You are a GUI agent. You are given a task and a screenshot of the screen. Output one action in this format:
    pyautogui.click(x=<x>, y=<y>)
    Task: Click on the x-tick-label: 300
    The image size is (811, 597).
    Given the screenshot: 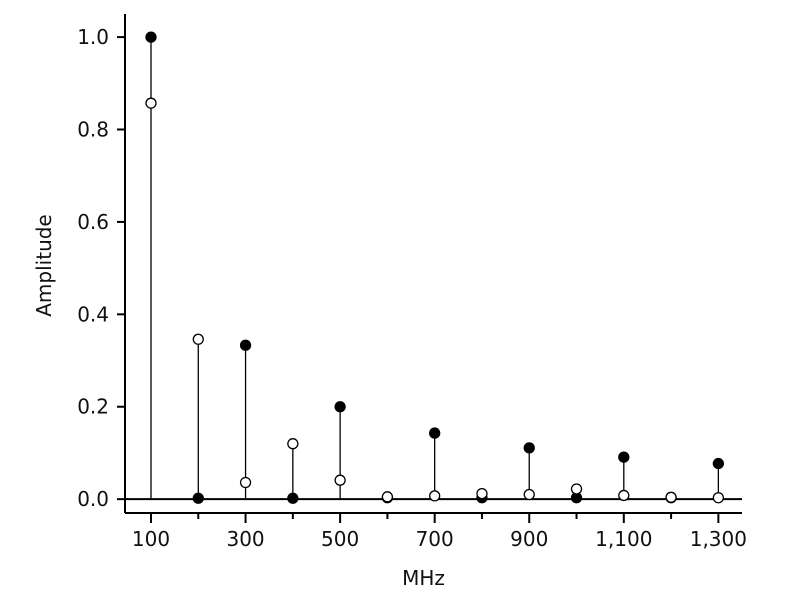 What is the action you would take?
    pyautogui.click(x=245, y=539)
    